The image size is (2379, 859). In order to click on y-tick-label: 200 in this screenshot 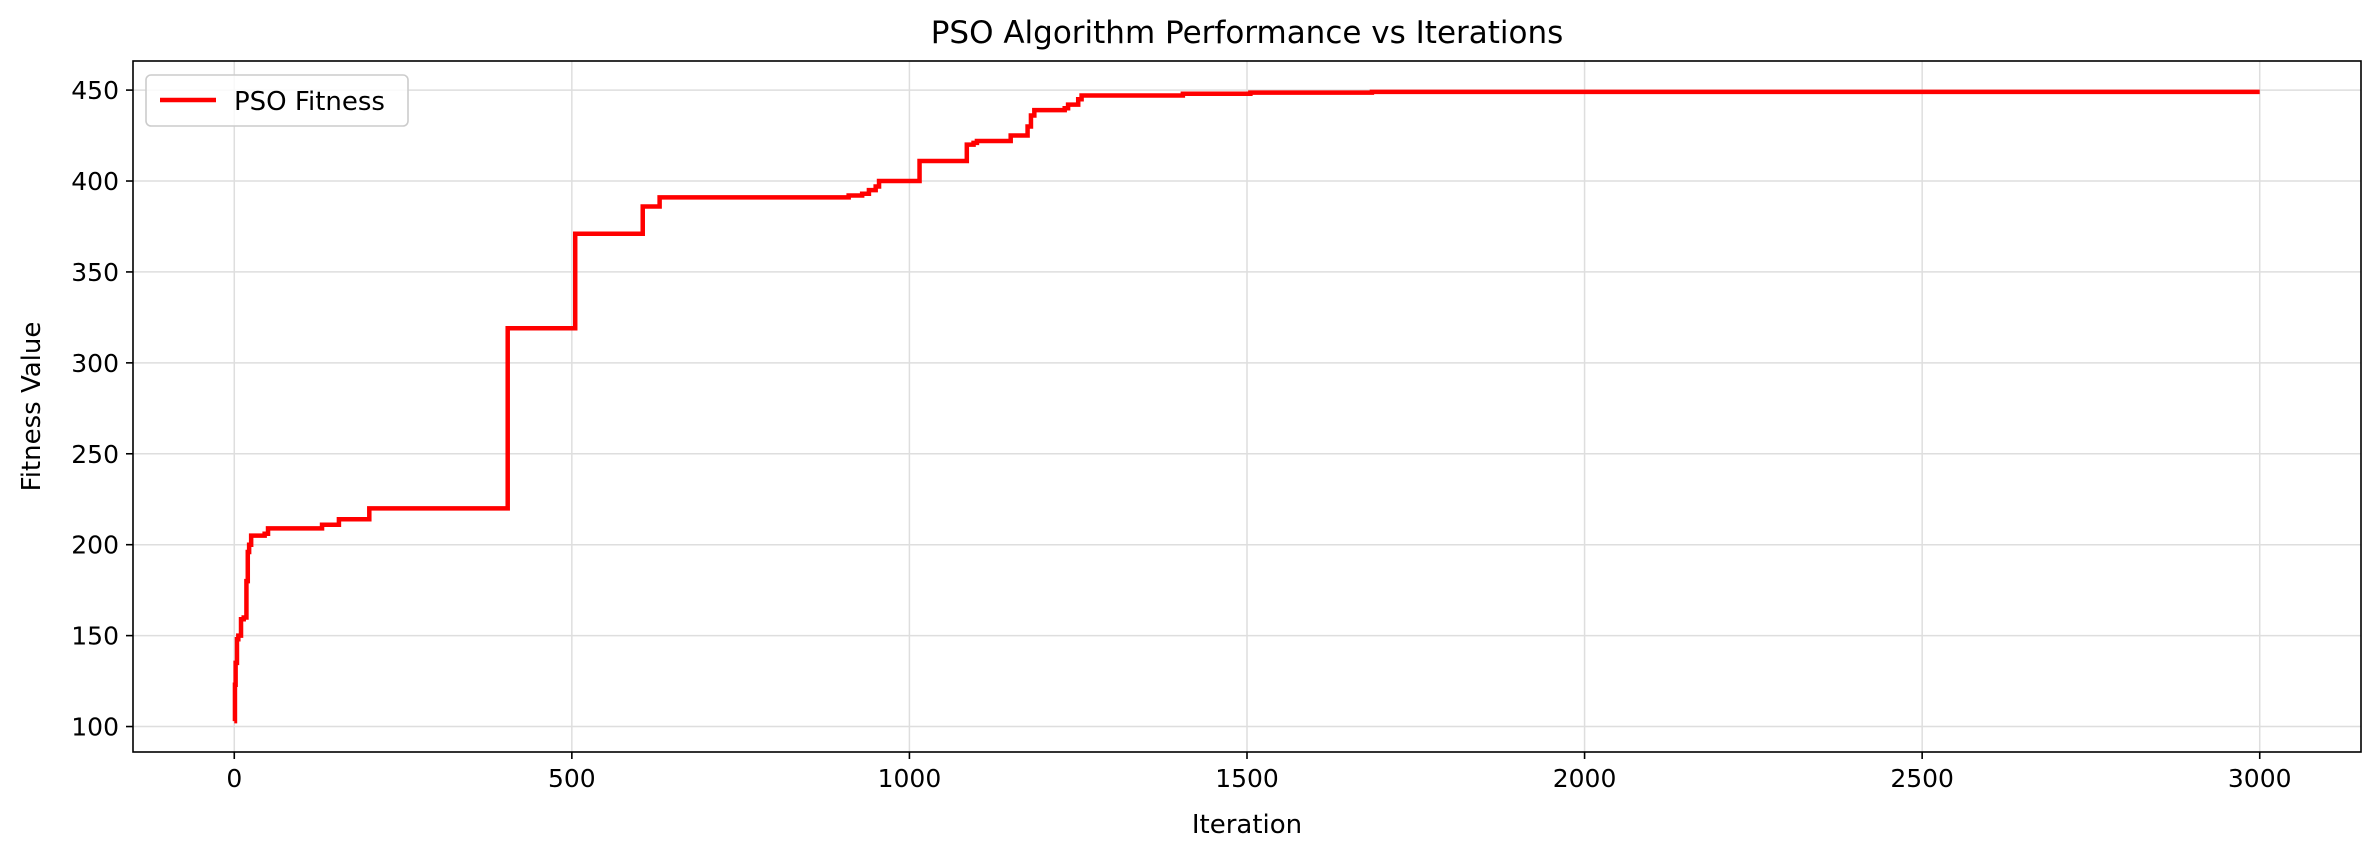, I will do `click(95, 545)`.